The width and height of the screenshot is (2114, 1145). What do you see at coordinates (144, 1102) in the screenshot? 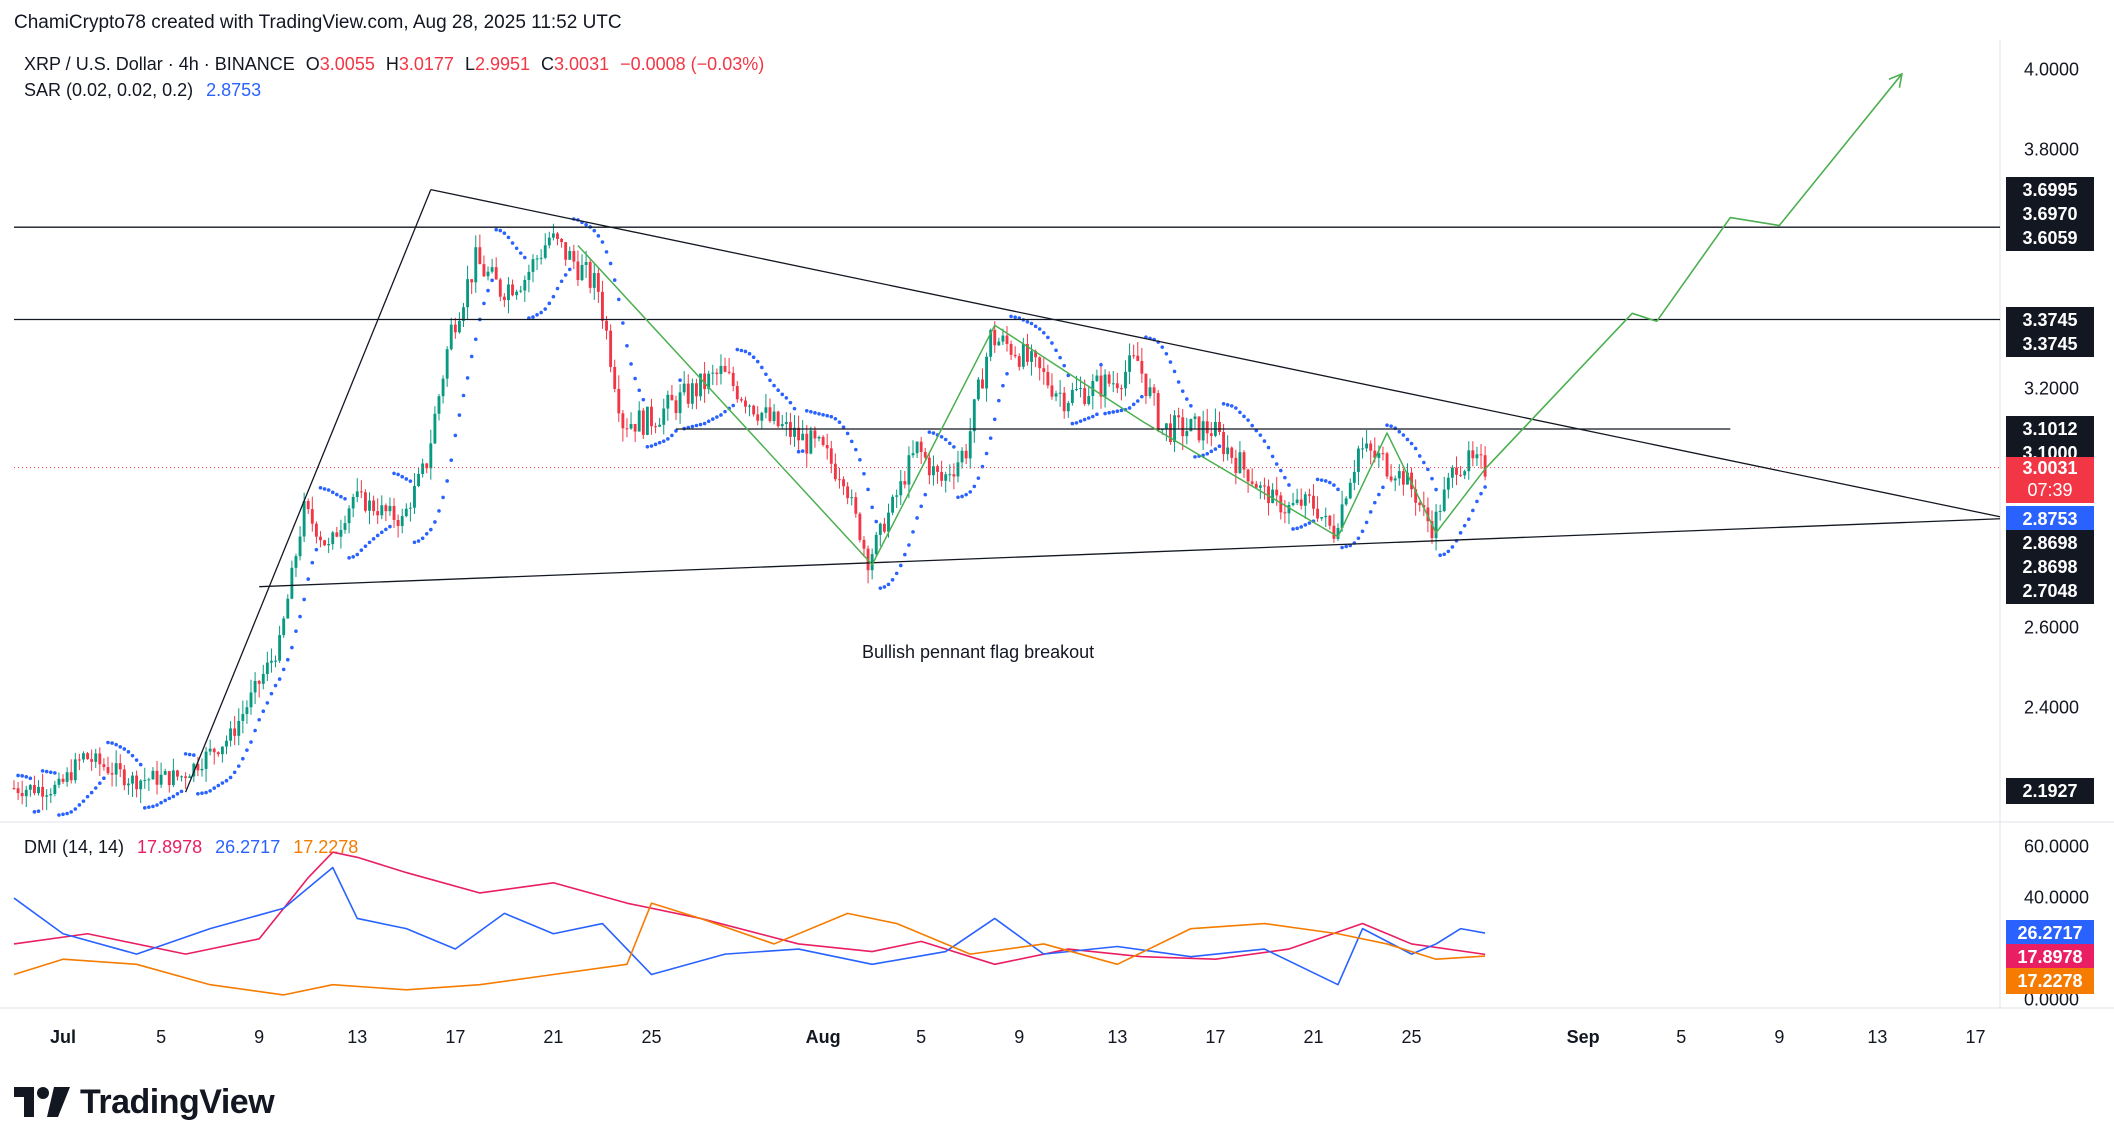
I see `tradingview-logo: TradingView` at bounding box center [144, 1102].